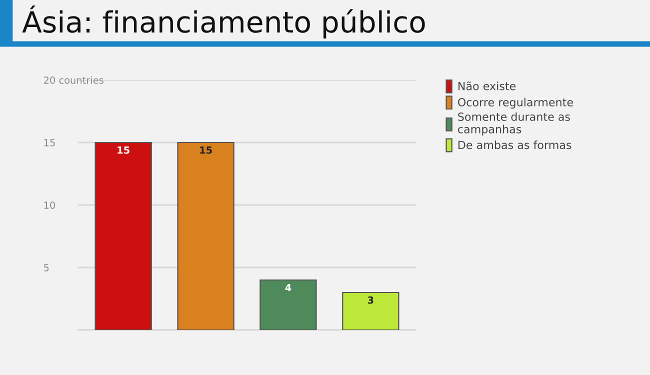 The width and height of the screenshot is (650, 375). Describe the element at coordinates (223, 22) in the screenshot. I see `chart-title: Ásia: financiamento público` at that location.